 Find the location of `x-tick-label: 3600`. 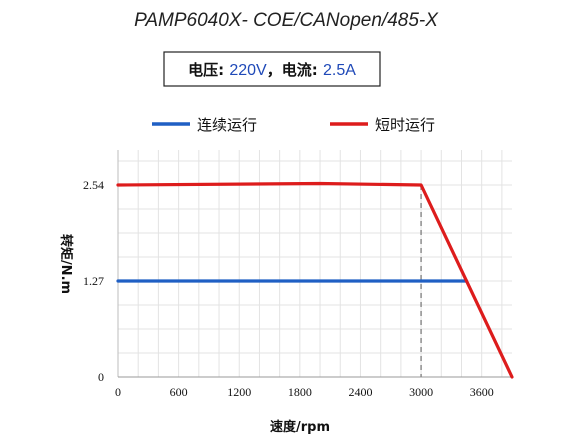

x-tick-label: 3600 is located at coordinates (482, 392).